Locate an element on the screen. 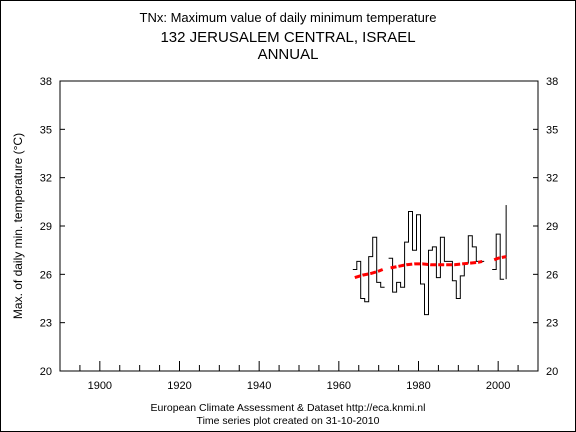  series-group is located at coordinates (429, 260).